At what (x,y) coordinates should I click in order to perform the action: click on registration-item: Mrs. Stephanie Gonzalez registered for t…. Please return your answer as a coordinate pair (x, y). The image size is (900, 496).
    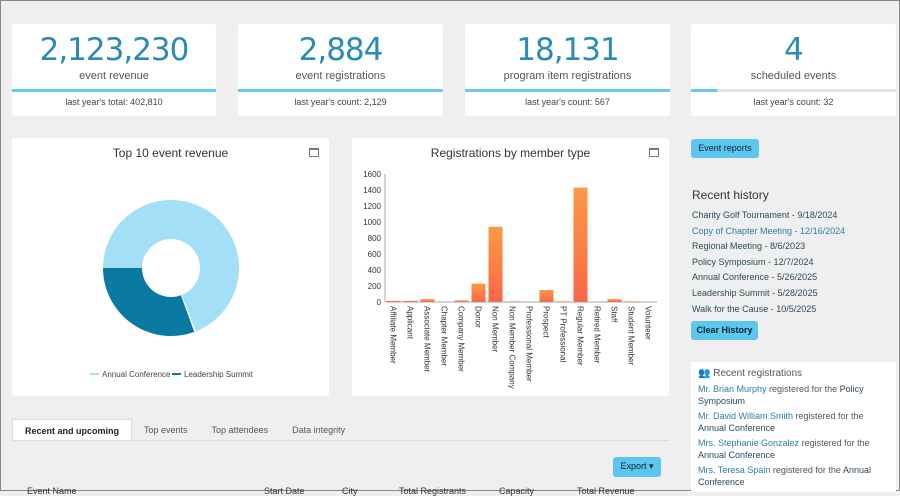
    Looking at the image, I should click on (793, 449).